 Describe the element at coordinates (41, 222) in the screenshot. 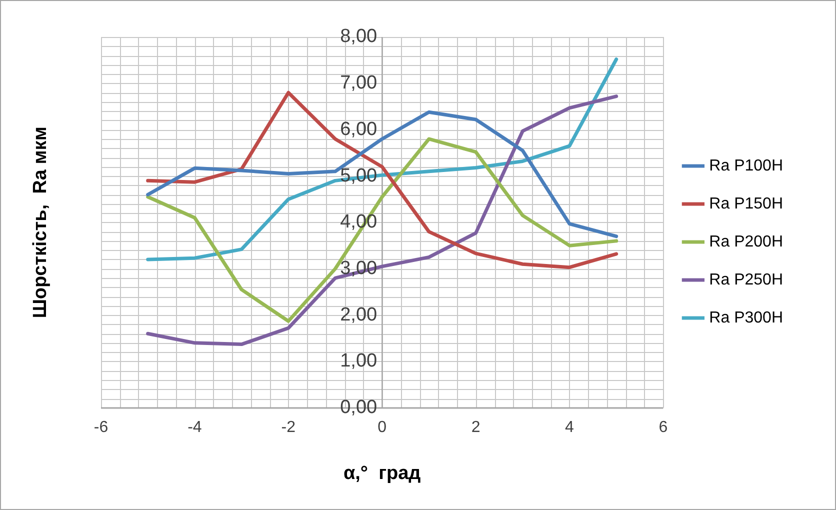

I see `y-axis-title: Шорсткість, Ra мкм` at that location.